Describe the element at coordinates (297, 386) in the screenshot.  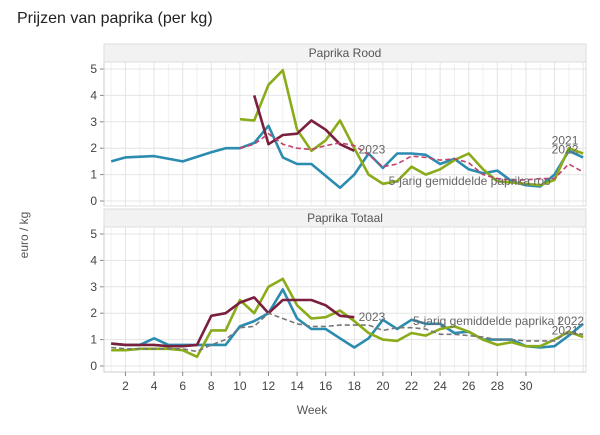
I see `x-tick-label: 14` at that location.